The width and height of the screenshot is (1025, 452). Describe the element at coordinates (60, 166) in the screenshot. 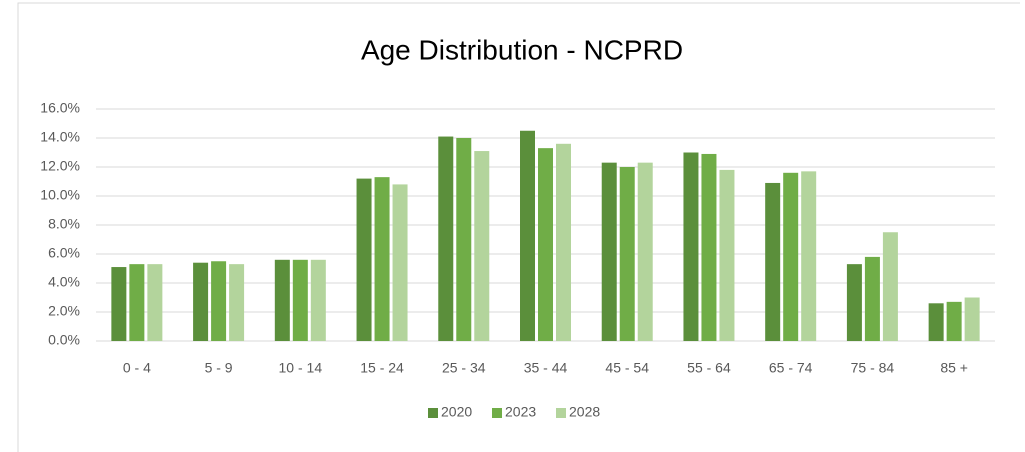

I see `y-tick-label: 12.0%` at that location.